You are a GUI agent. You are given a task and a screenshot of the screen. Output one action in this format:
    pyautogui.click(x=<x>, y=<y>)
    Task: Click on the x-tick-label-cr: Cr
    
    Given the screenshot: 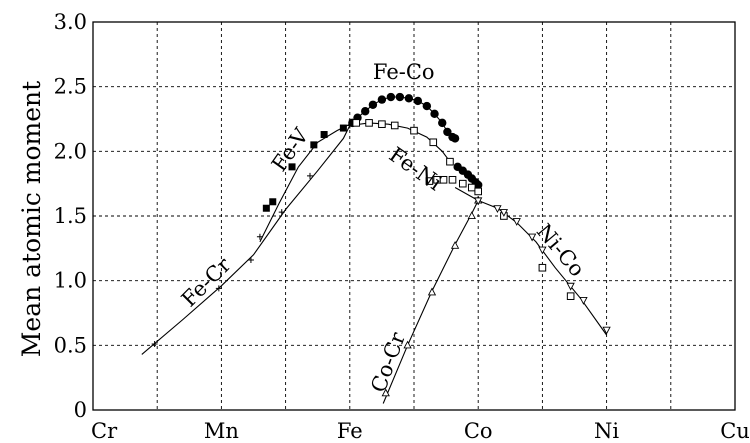 What is the action you would take?
    pyautogui.click(x=104, y=431)
    